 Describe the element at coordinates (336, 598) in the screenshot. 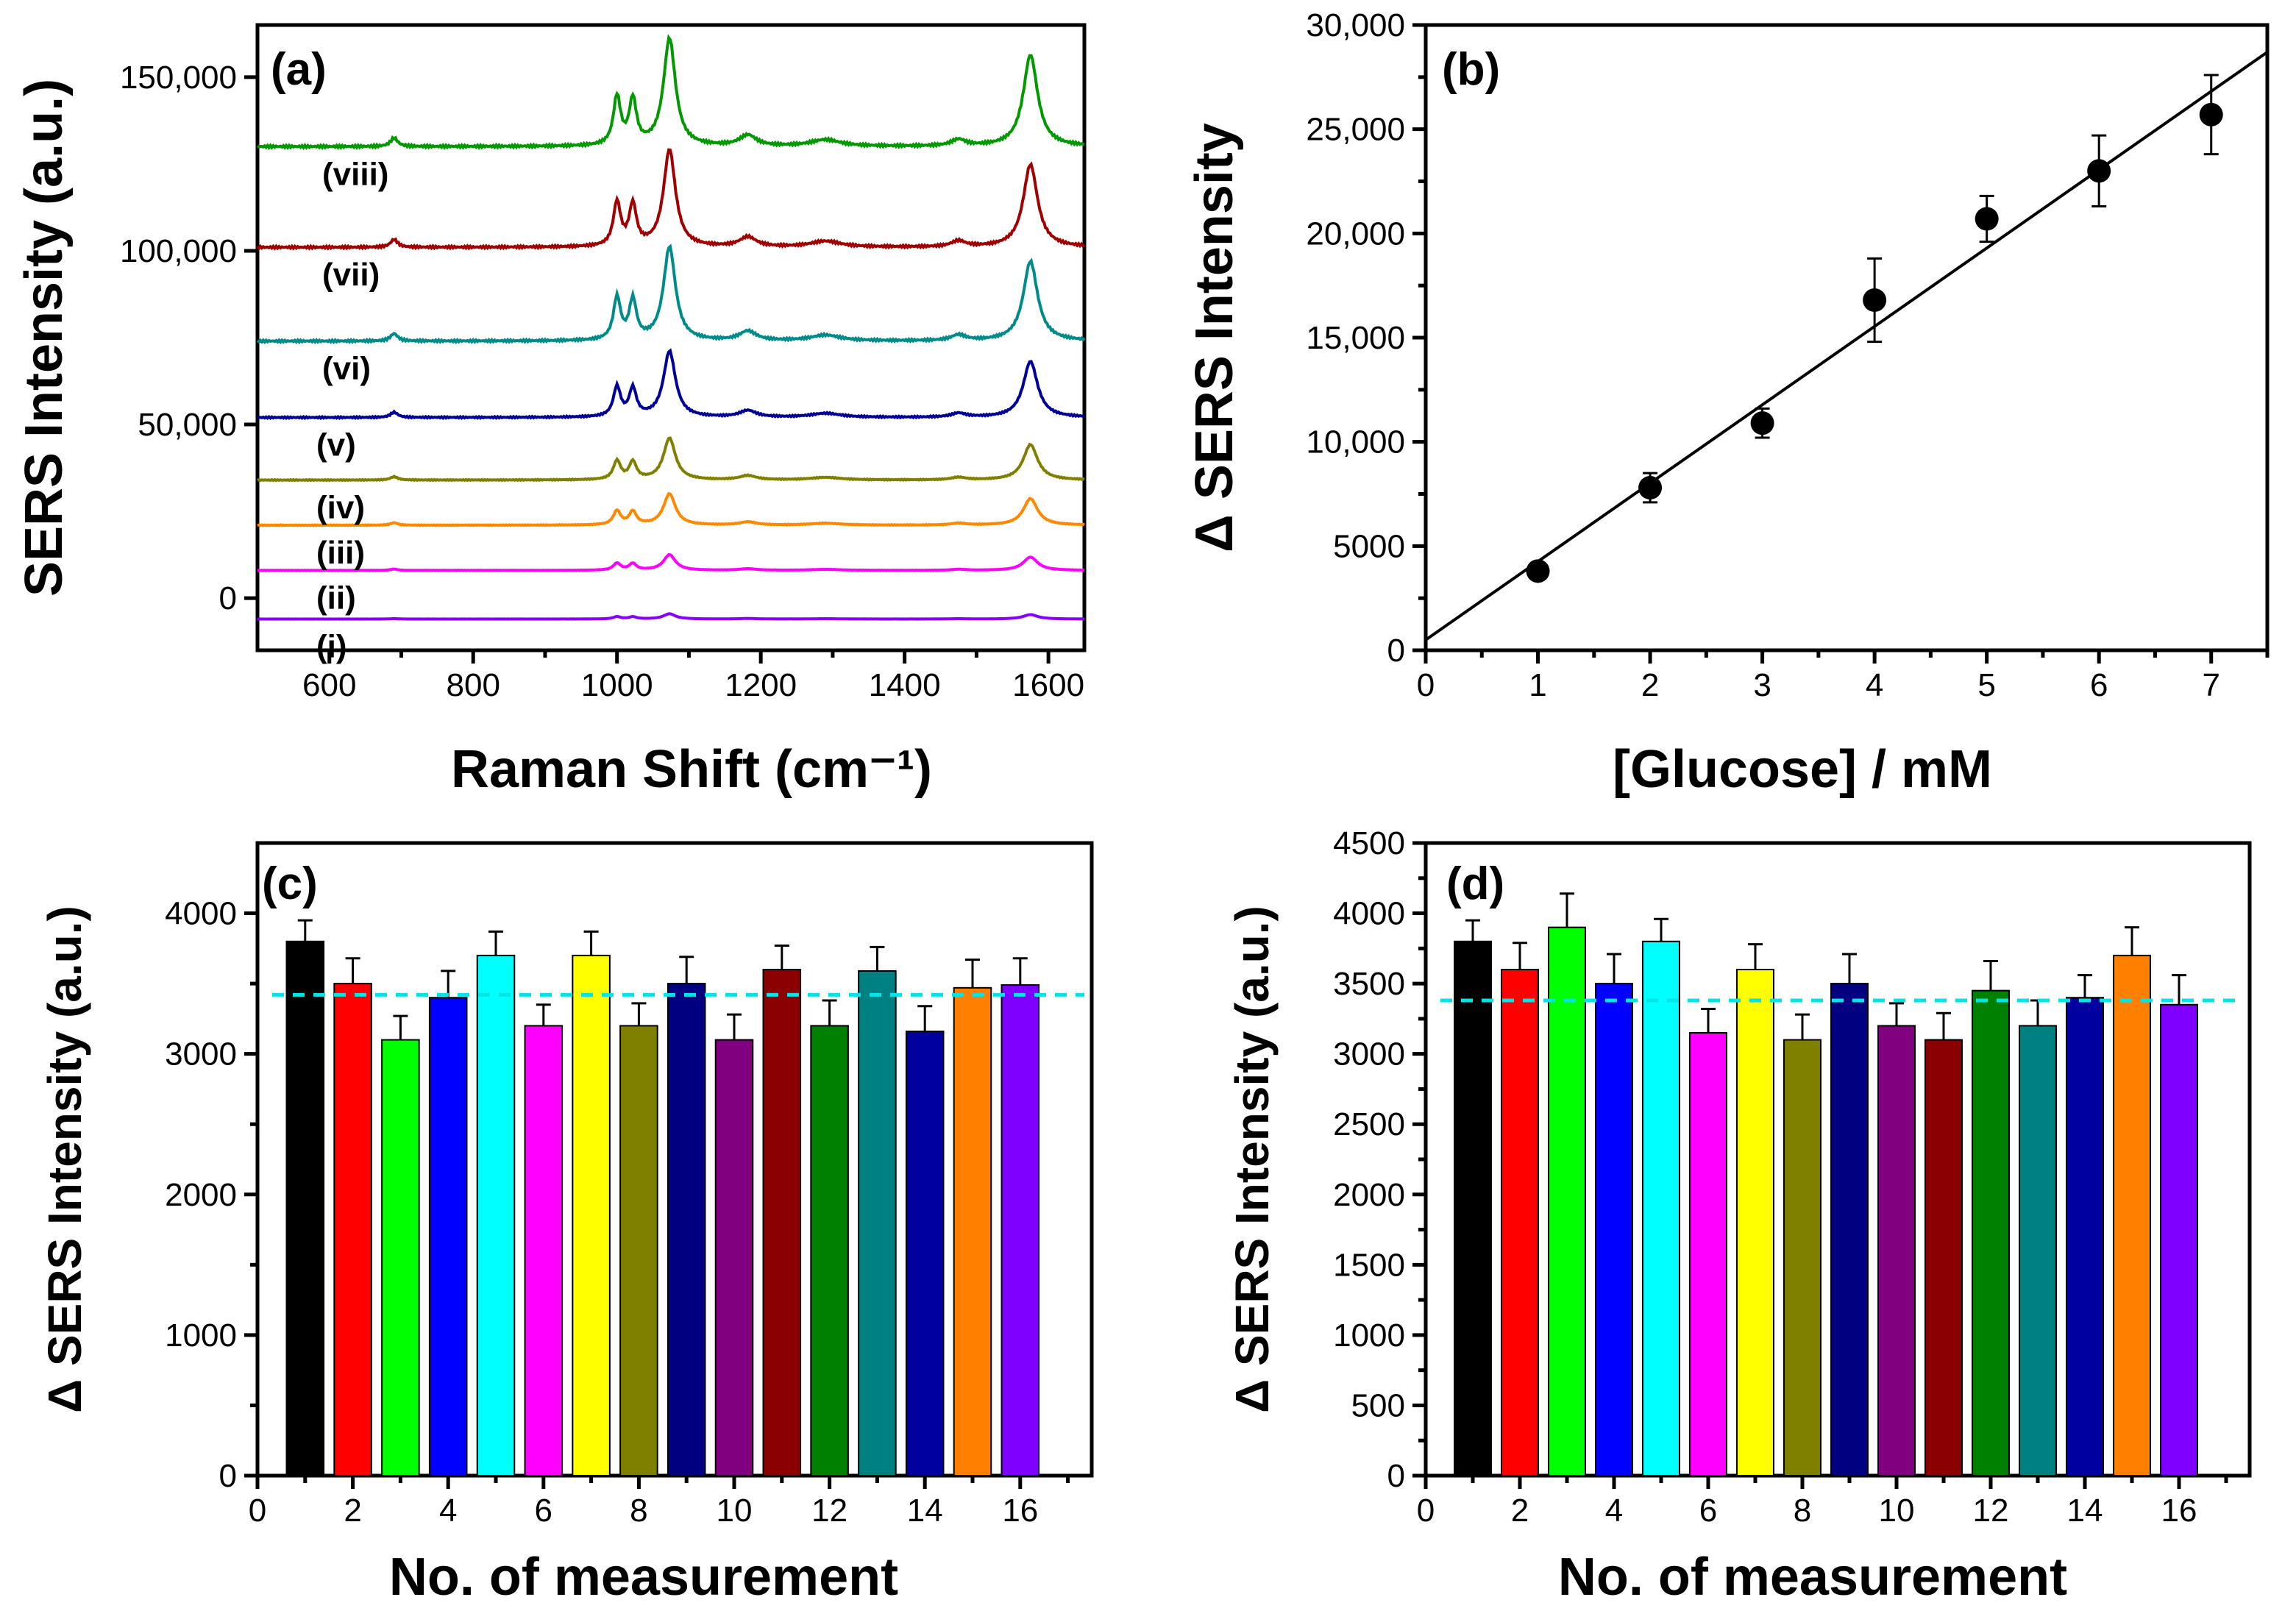

I see `curve-label: (ii)` at that location.